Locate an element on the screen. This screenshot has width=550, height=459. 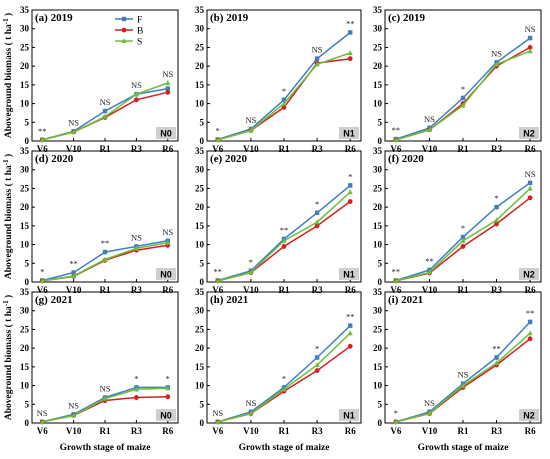
y-tick-label: 20 is located at coordinates (25, 66).